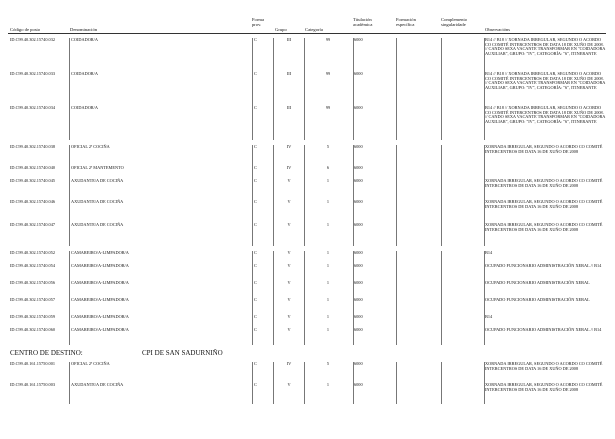  I want to click on cell-codigo: ID.C99.40.302.15740.038, so click(32, 146).